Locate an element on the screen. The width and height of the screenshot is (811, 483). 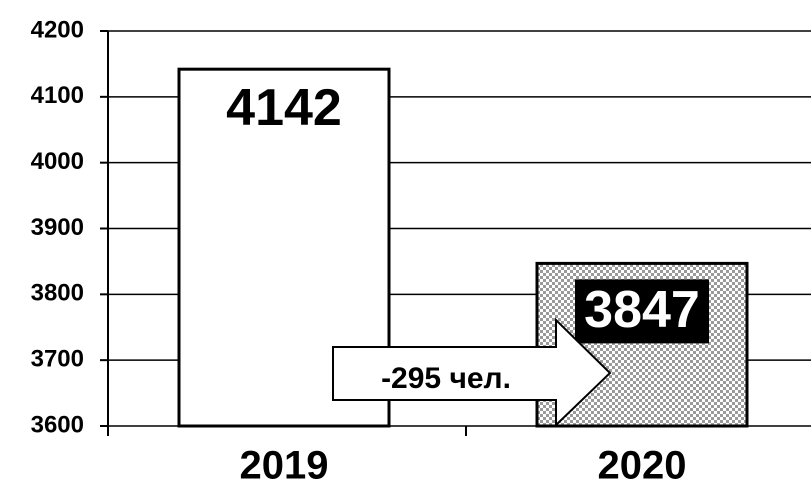
value-label: 3847 is located at coordinates (642, 310).